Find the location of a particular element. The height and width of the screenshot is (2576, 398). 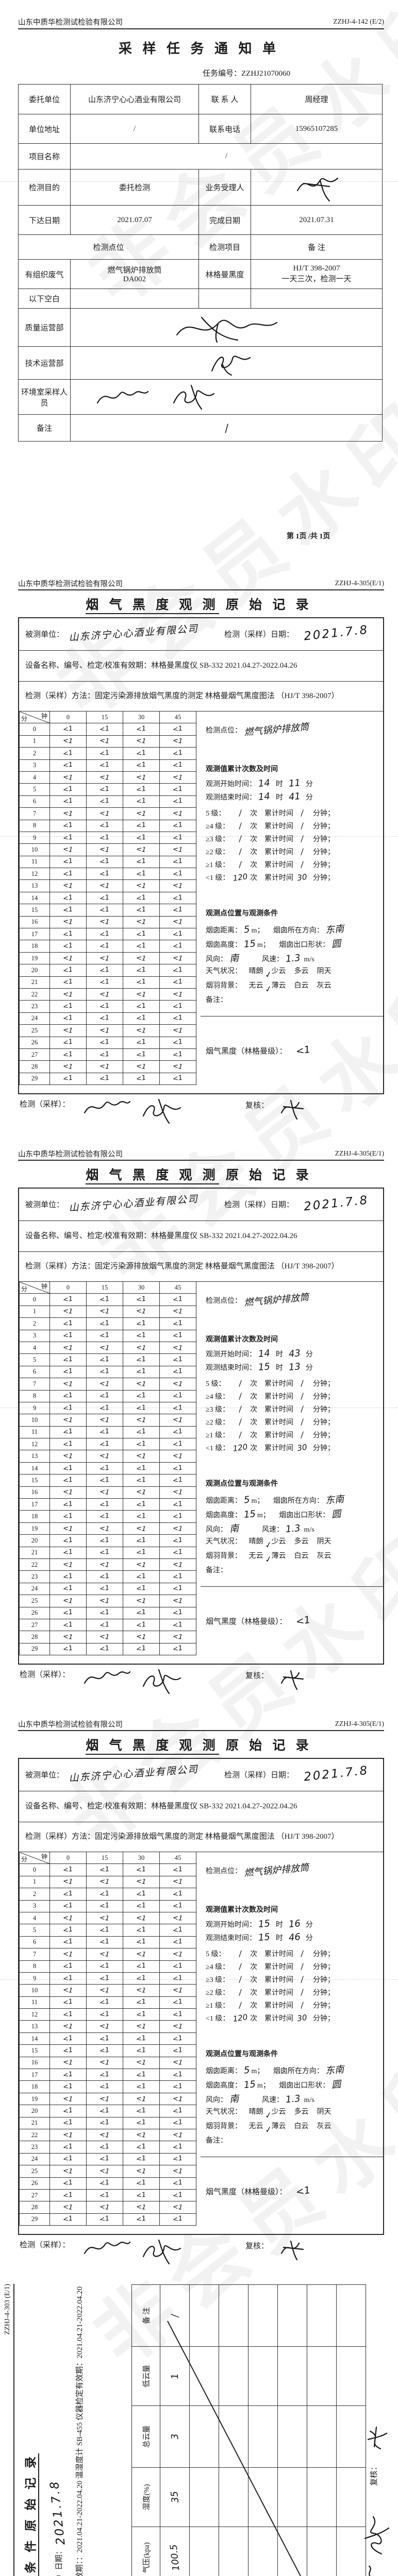

minute-row: 16 <1 <1 <1 <1 is located at coordinates (108, 922).